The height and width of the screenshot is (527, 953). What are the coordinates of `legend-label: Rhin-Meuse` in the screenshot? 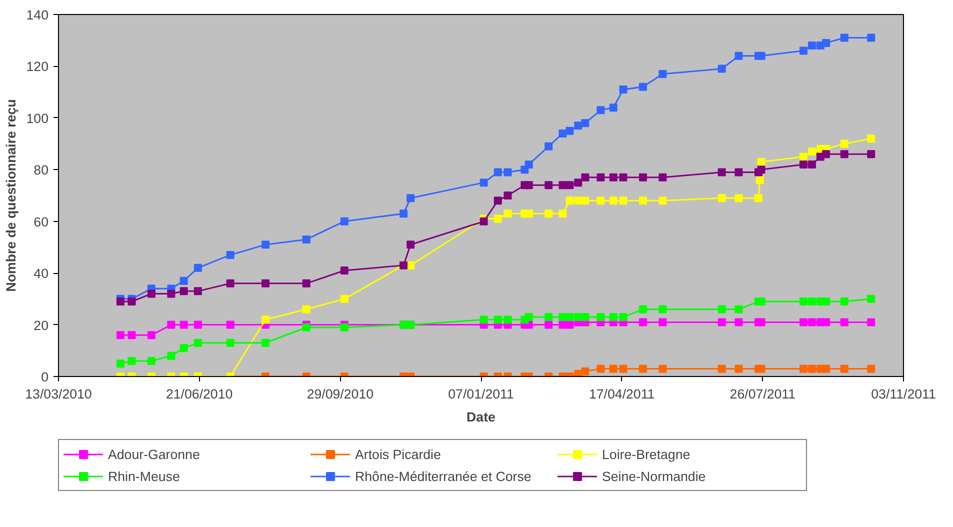 It's located at (144, 476).